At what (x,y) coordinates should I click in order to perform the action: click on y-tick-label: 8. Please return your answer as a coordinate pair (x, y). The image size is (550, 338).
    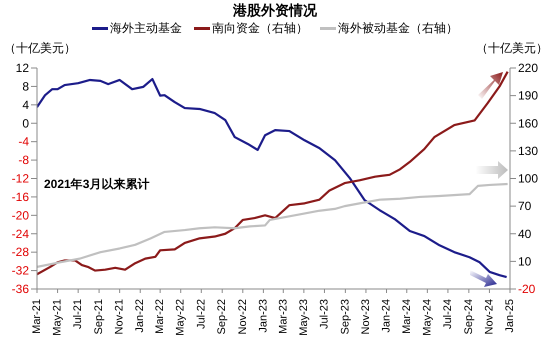
    Looking at the image, I should click on (26, 86).